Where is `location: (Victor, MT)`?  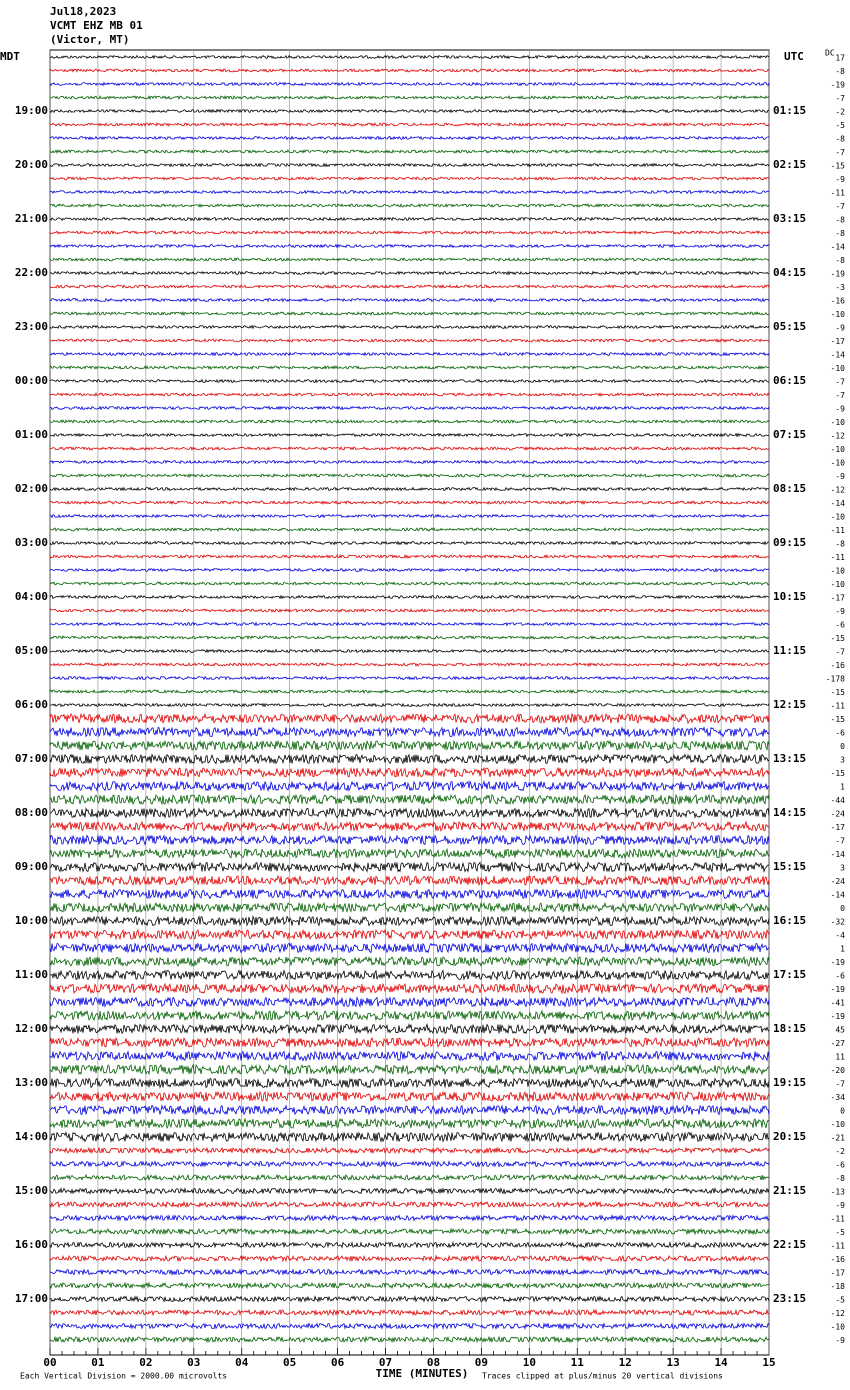
location: (Victor, MT) is located at coordinates (89, 39).